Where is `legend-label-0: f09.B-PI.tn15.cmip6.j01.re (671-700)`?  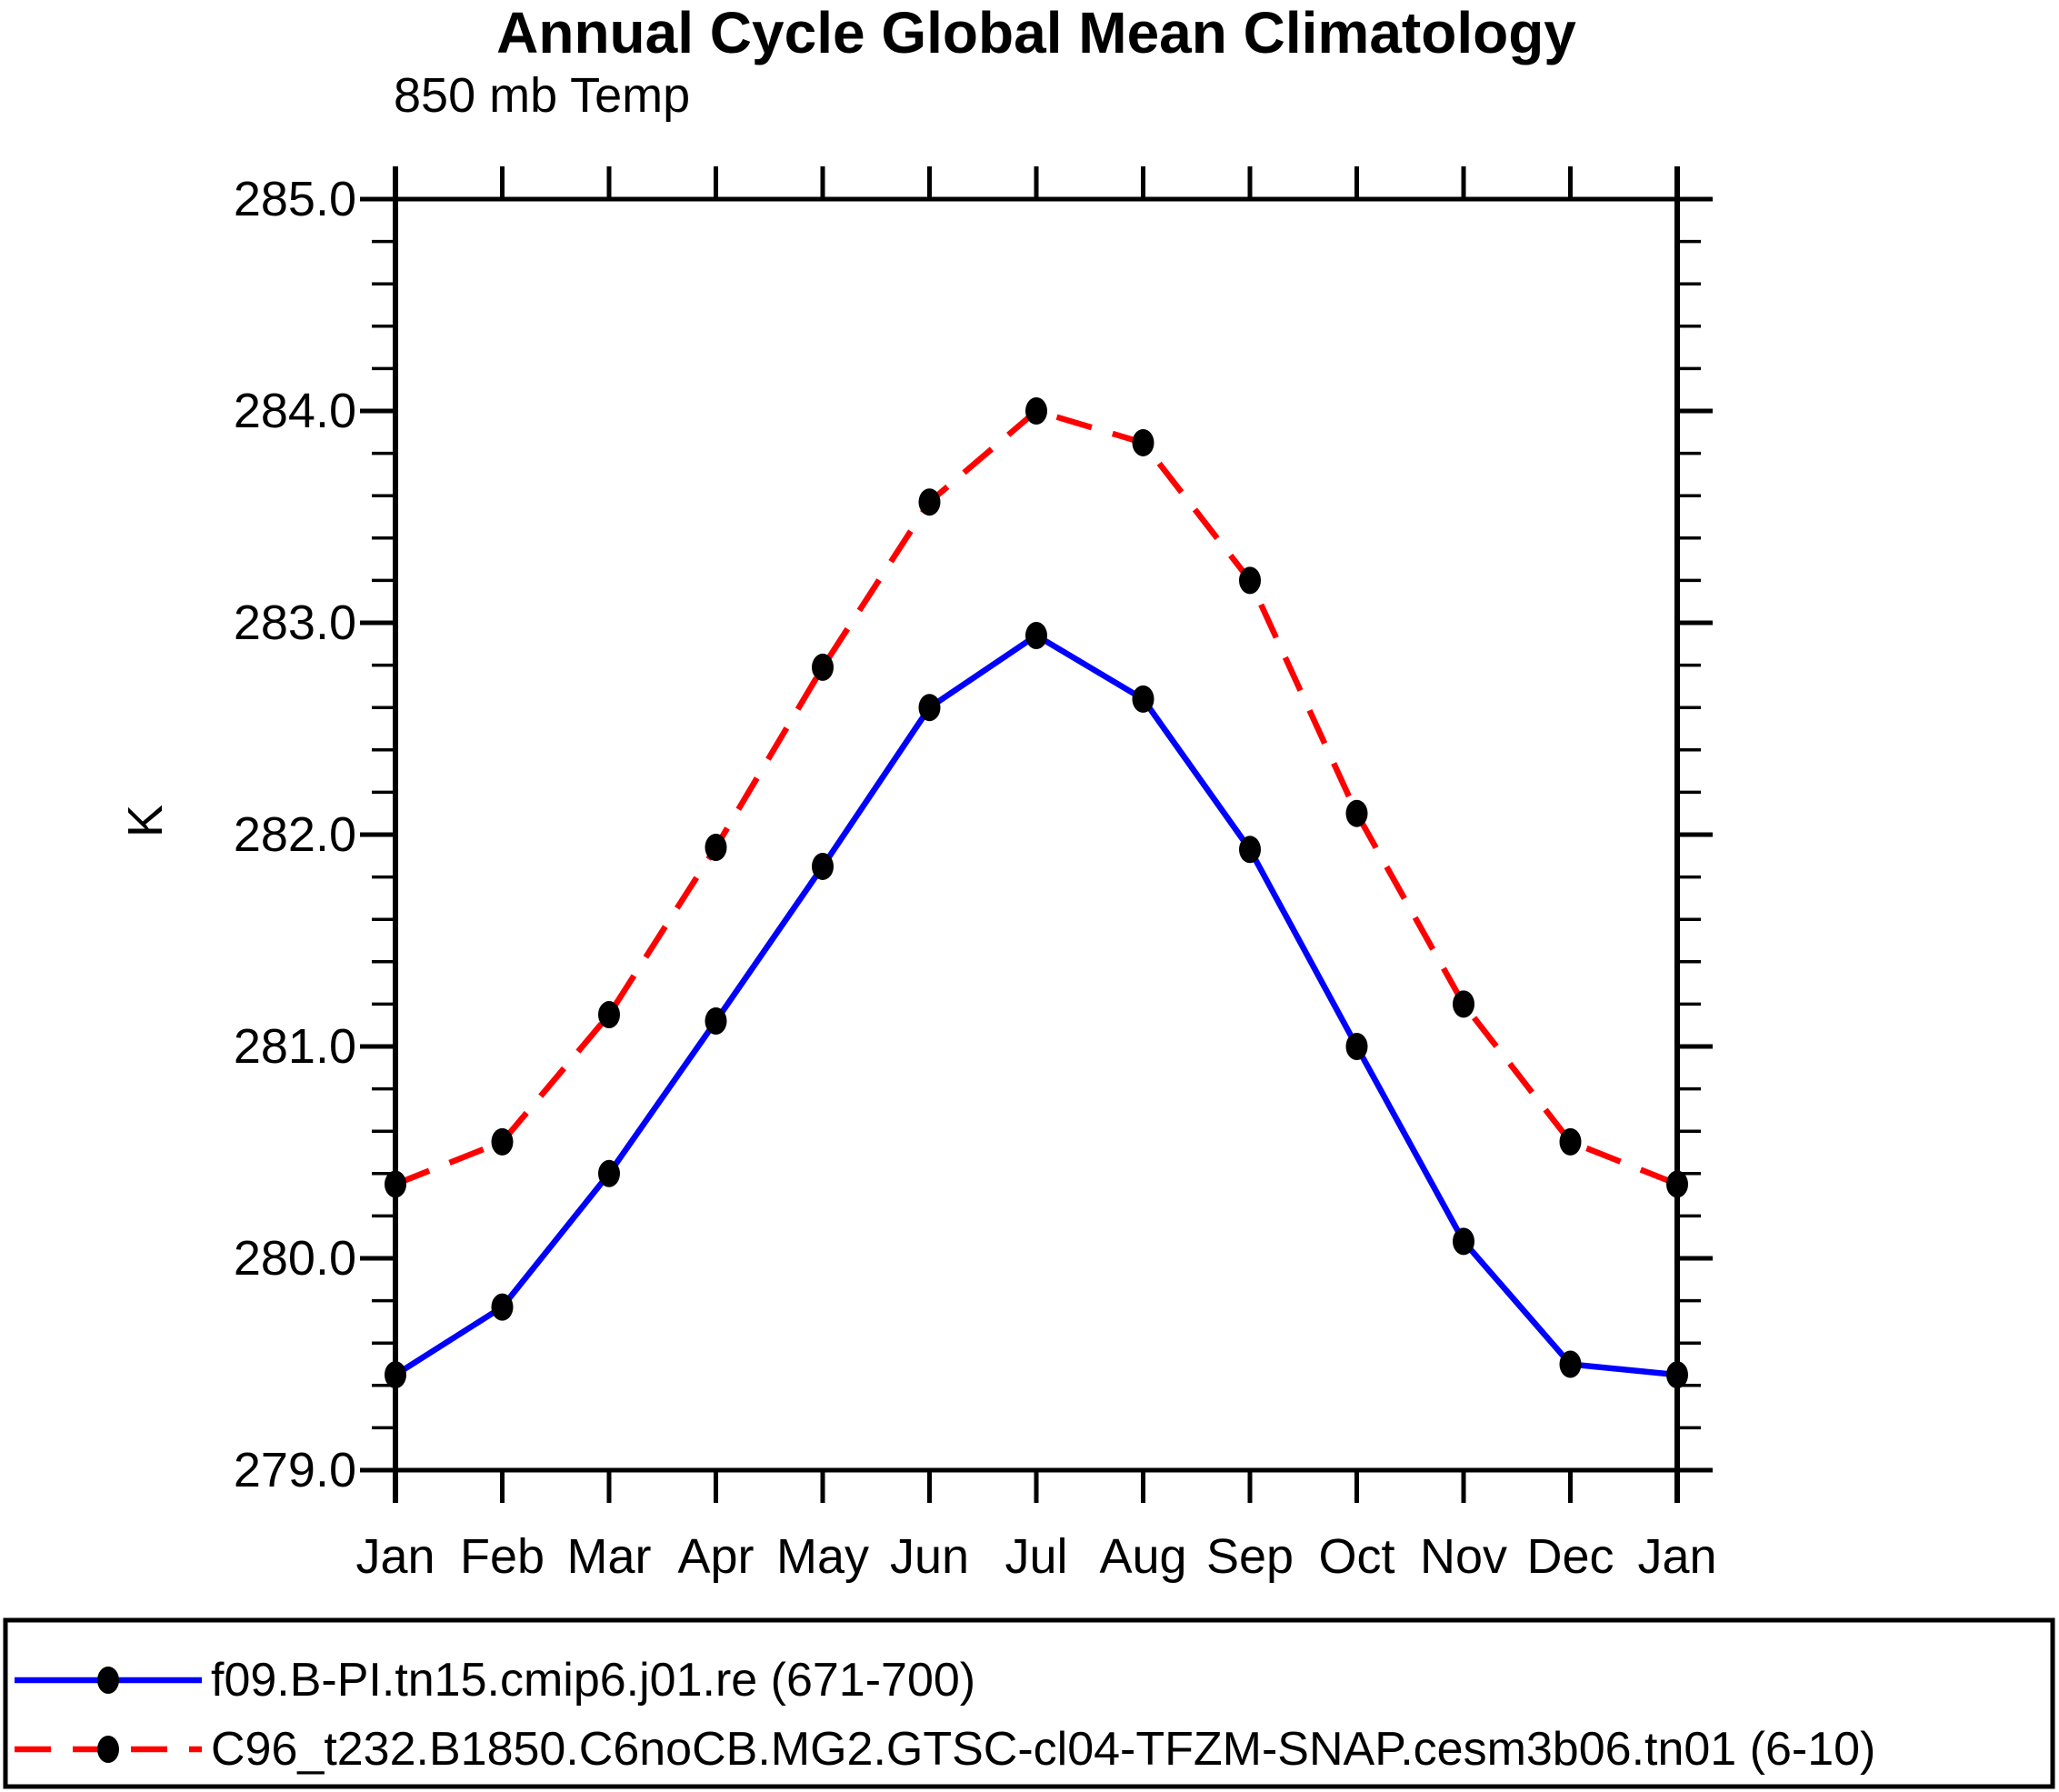 legend-label-0: f09.B-PI.tn15.cmip6.j01.re (671-700) is located at coordinates (593, 1680).